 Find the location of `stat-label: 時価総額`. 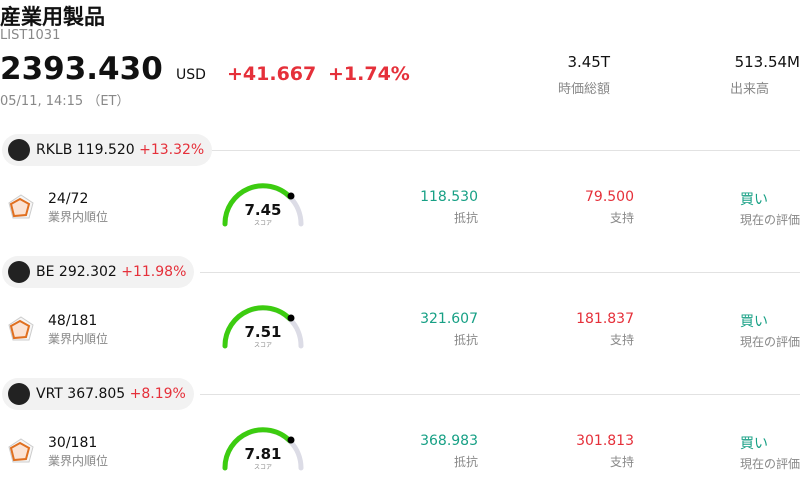

stat-label: 時価総額 is located at coordinates (583, 89).